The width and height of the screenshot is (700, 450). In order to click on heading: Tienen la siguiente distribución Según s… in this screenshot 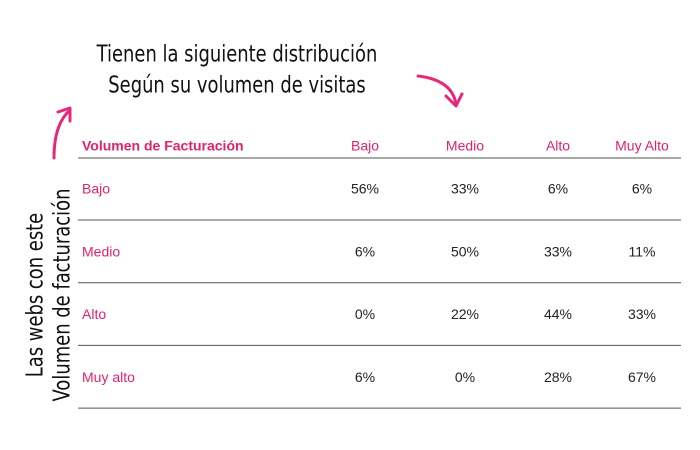, I will do `click(237, 70)`.